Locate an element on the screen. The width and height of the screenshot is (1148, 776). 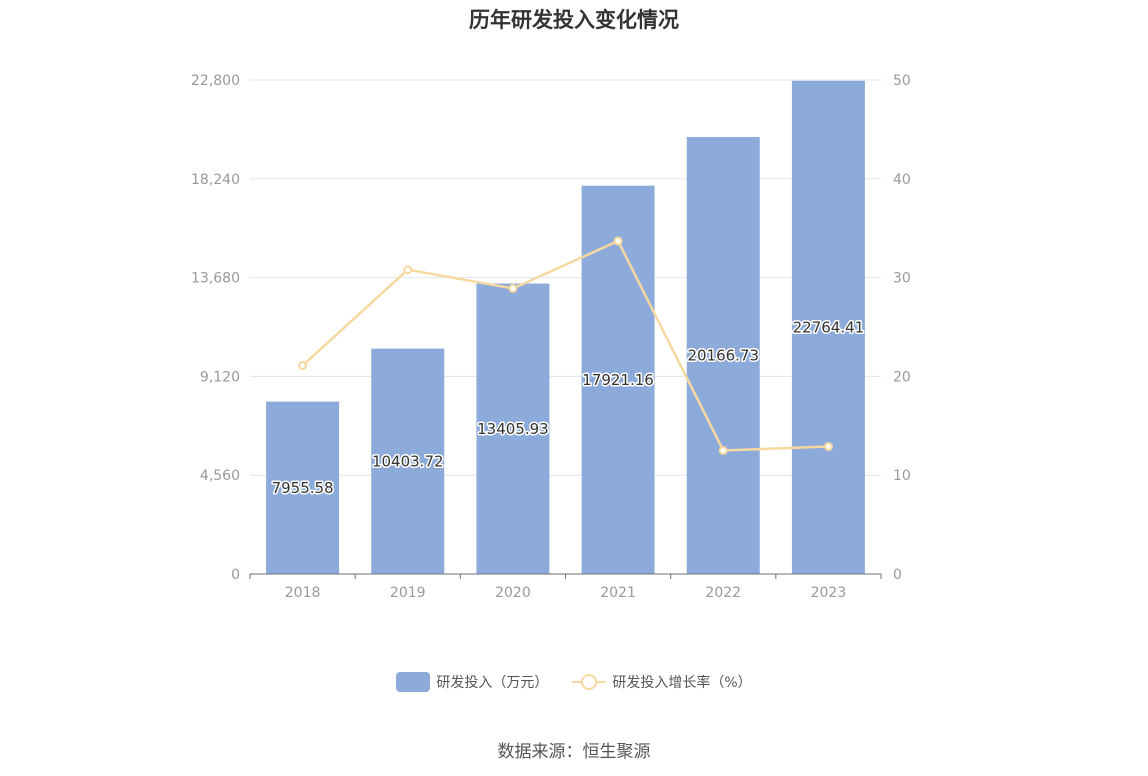
y-right-tick-label: 10 is located at coordinates (902, 476).